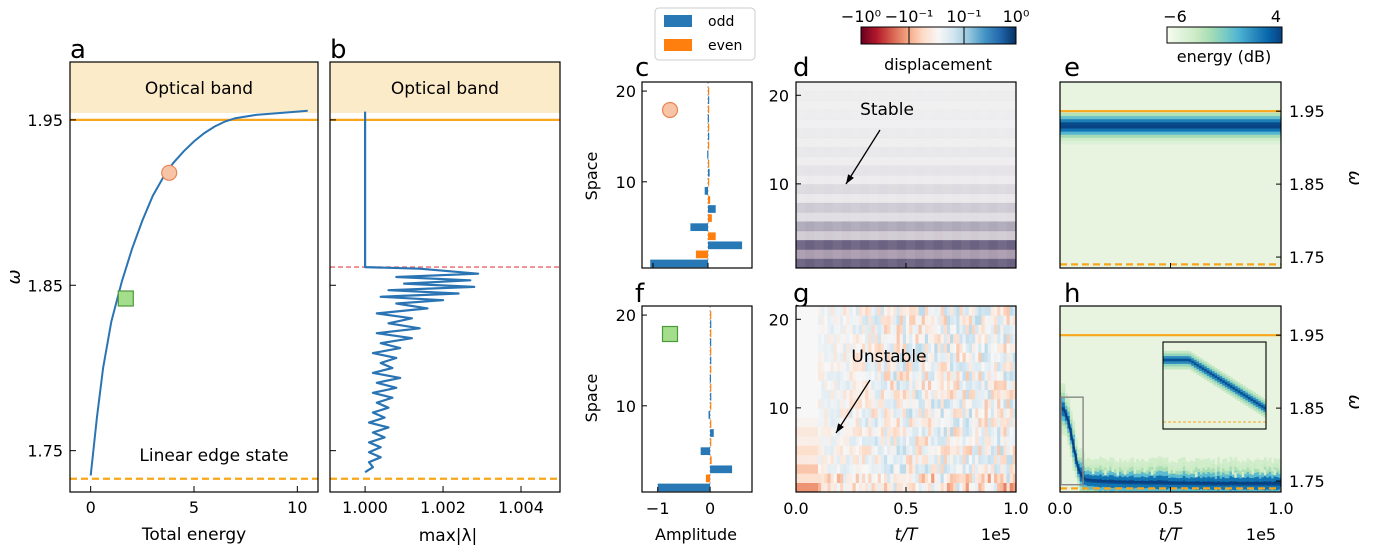 Image resolution: width=1375 pixels, height=550 pixels. Describe the element at coordinates (907, 535) in the screenshot. I see `x-axis-label-g: t/T` at that location.